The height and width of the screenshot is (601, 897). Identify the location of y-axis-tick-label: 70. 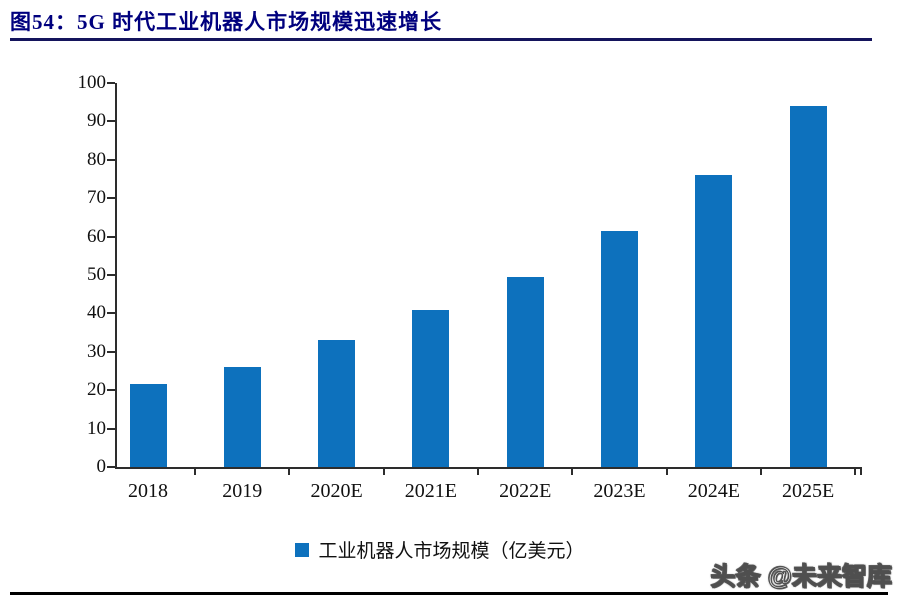
(96, 198).